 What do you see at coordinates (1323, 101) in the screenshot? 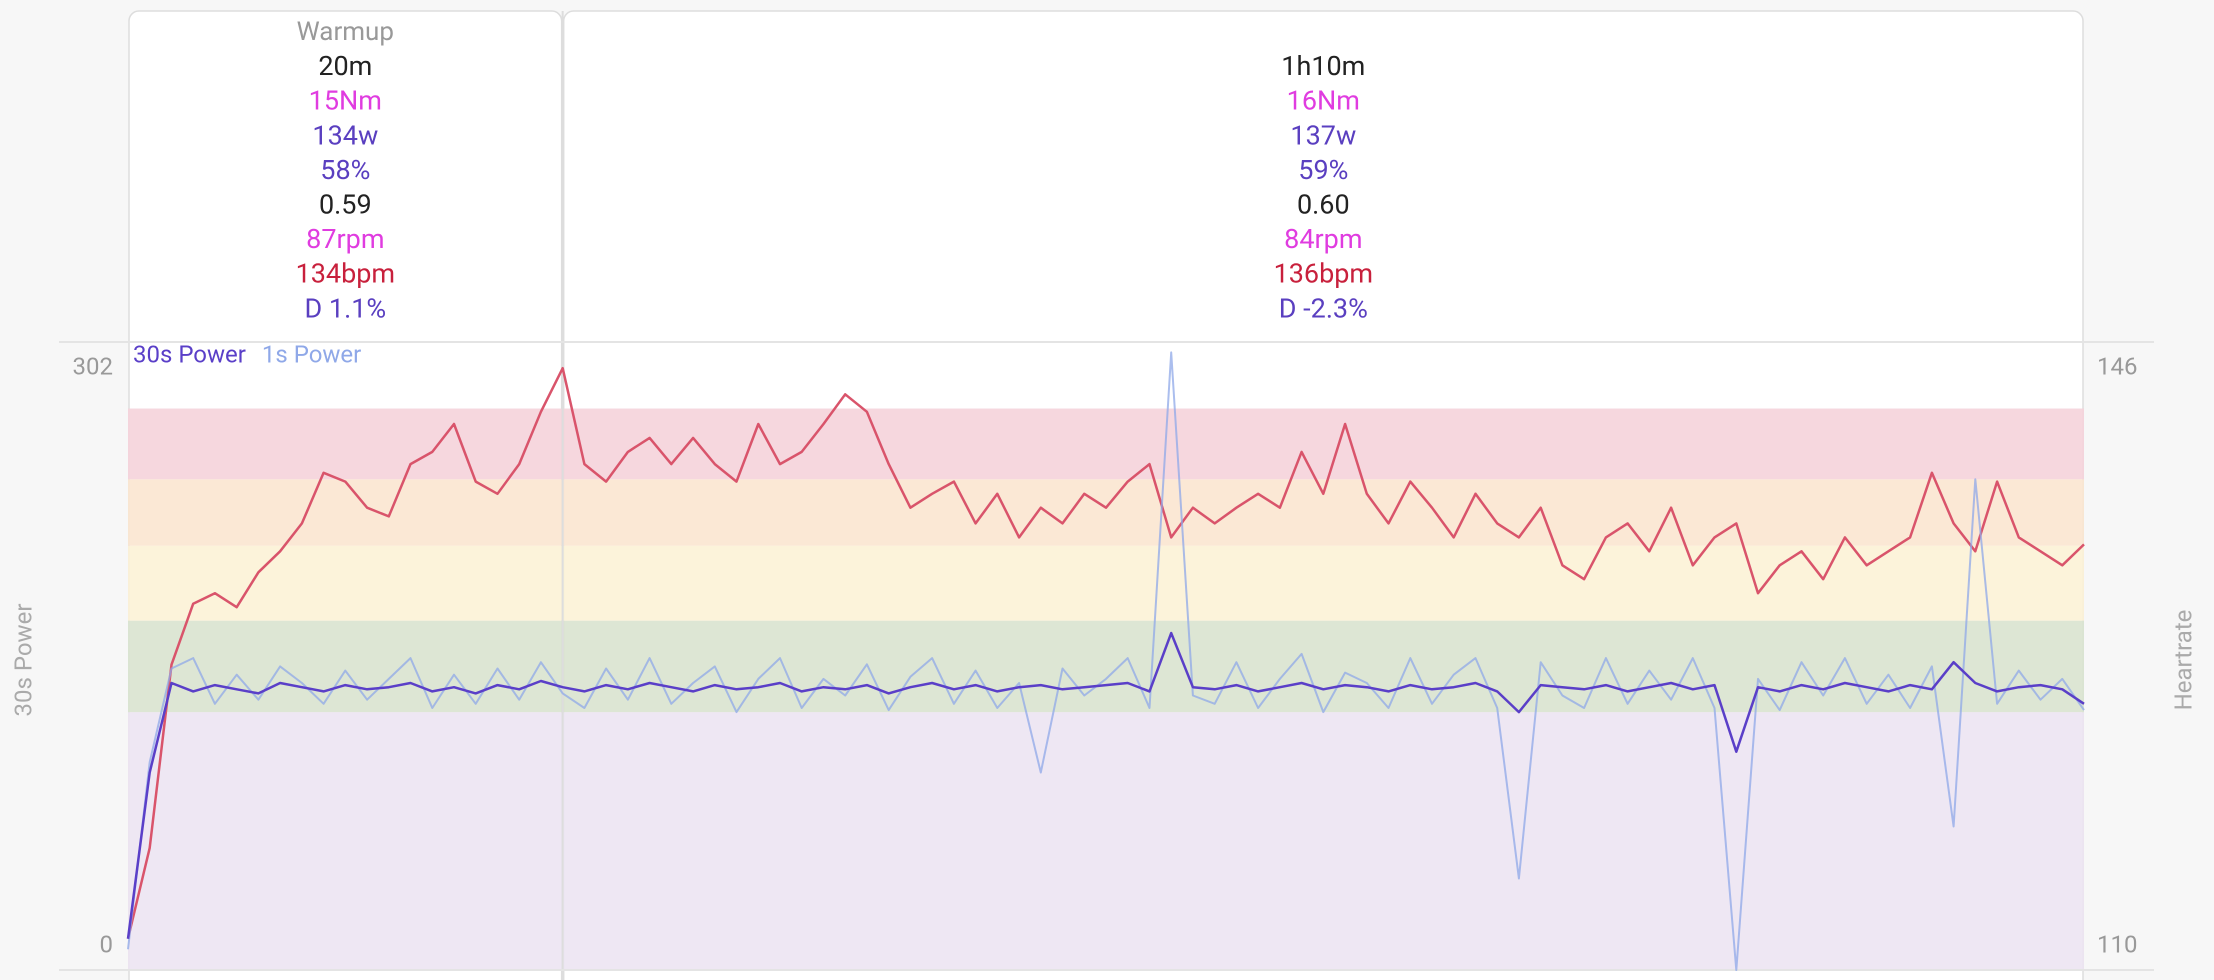
I see `interval-stat: 16Nm` at bounding box center [1323, 101].